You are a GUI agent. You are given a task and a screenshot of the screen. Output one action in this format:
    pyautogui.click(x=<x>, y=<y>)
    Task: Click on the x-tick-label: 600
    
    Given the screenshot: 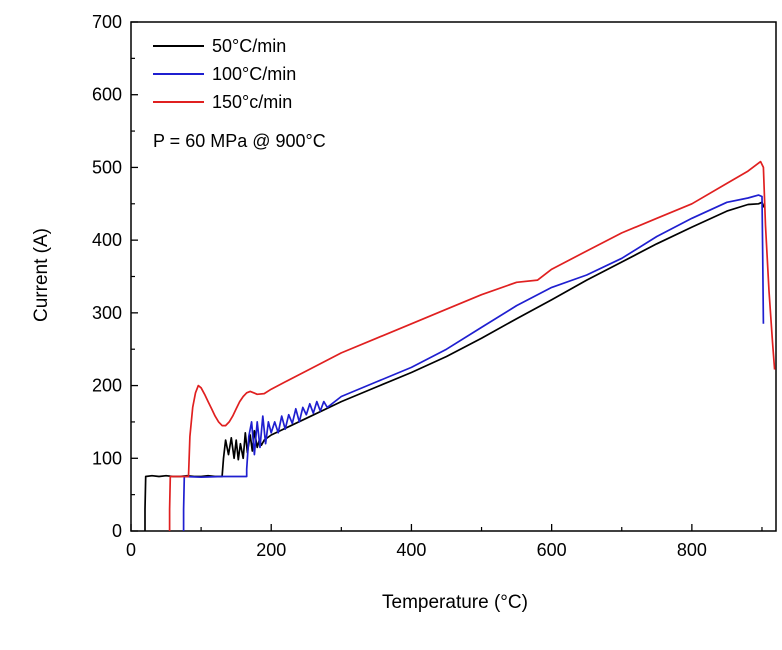 What is the action you would take?
    pyautogui.click(x=552, y=550)
    